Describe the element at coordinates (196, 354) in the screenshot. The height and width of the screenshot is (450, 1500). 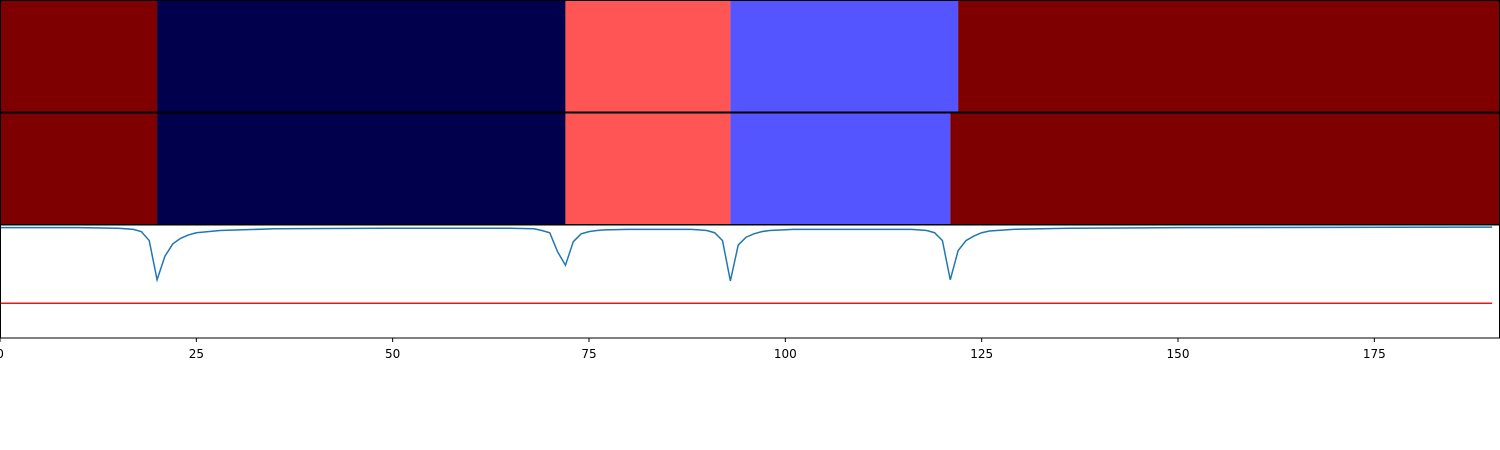
I see `x-tick-label: 25` at that location.